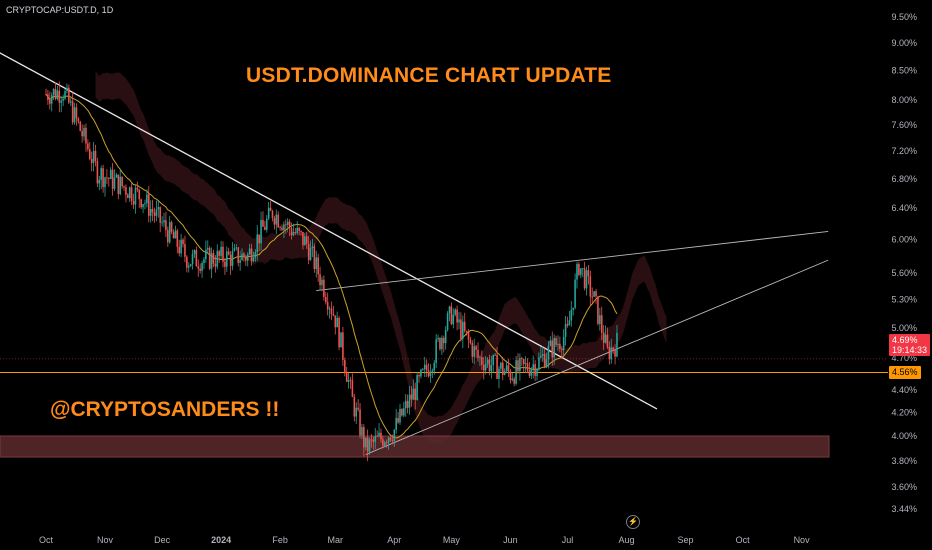  I want to click on y-tick-label: 3.44%, so click(904, 509).